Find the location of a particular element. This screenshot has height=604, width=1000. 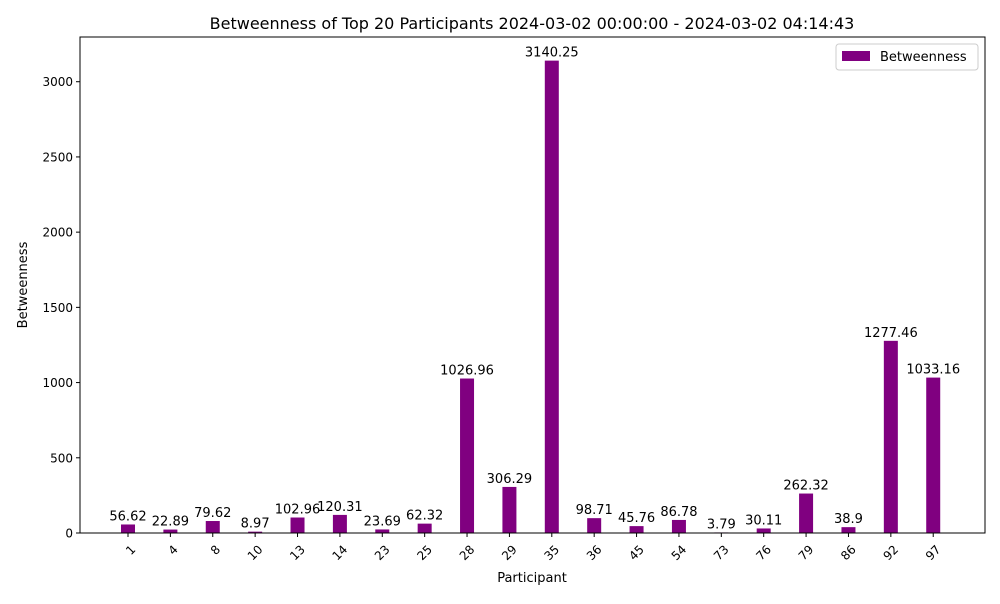

x-tick-label-13: 13 is located at coordinates (297, 552).